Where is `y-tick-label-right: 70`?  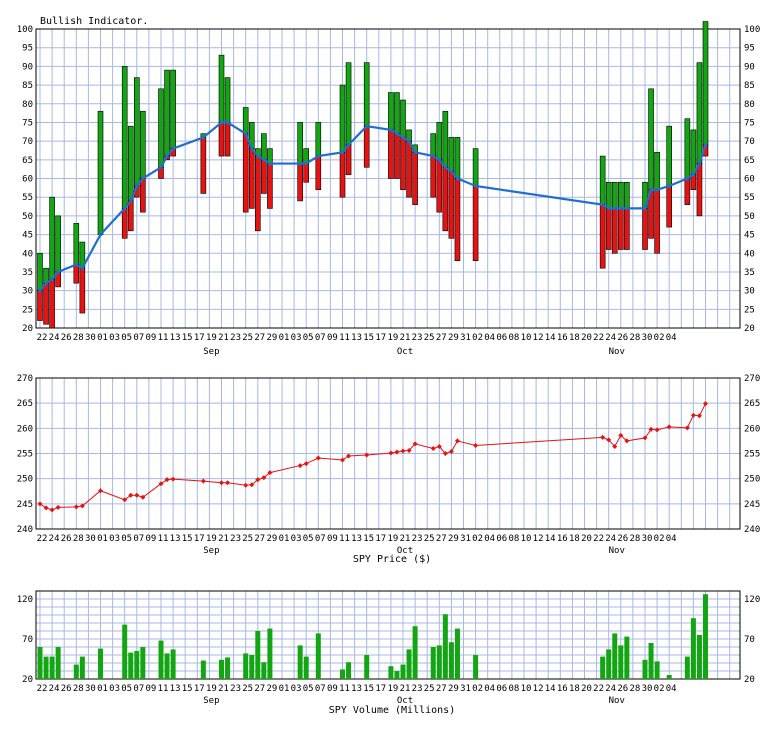 y-tick-label-right: 70 is located at coordinates (749, 640).